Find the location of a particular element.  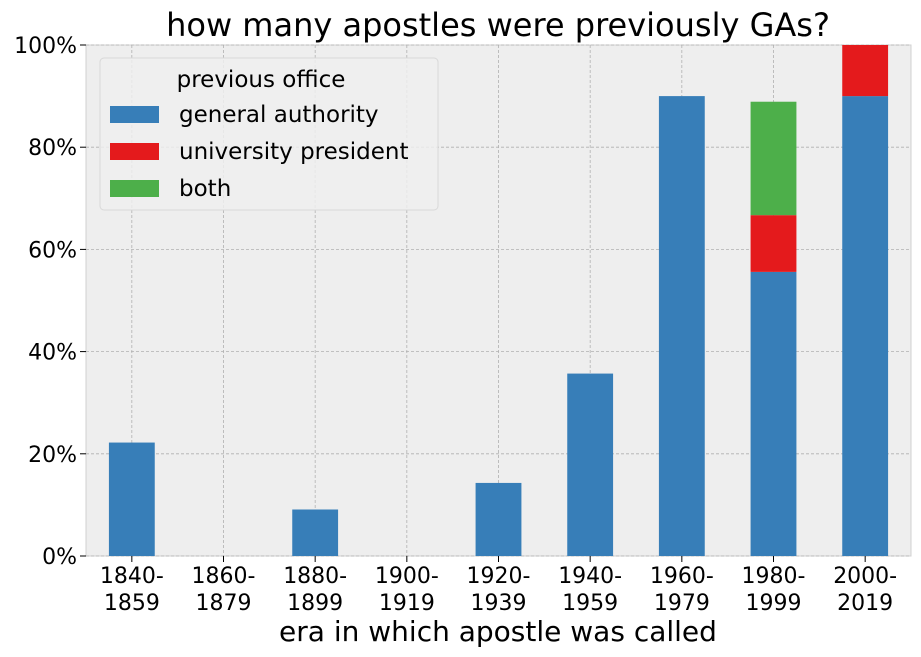

y-tick-label: 60% is located at coordinates (52, 250).